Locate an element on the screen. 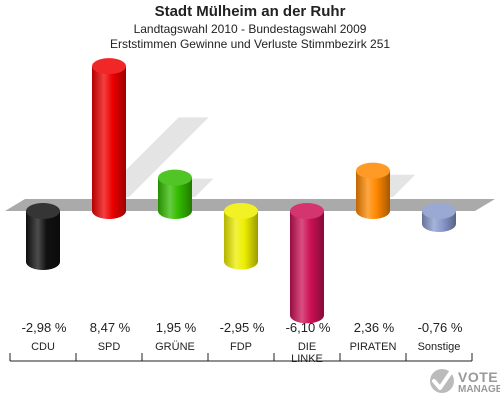  value-label: 1,95 % is located at coordinates (176, 327).